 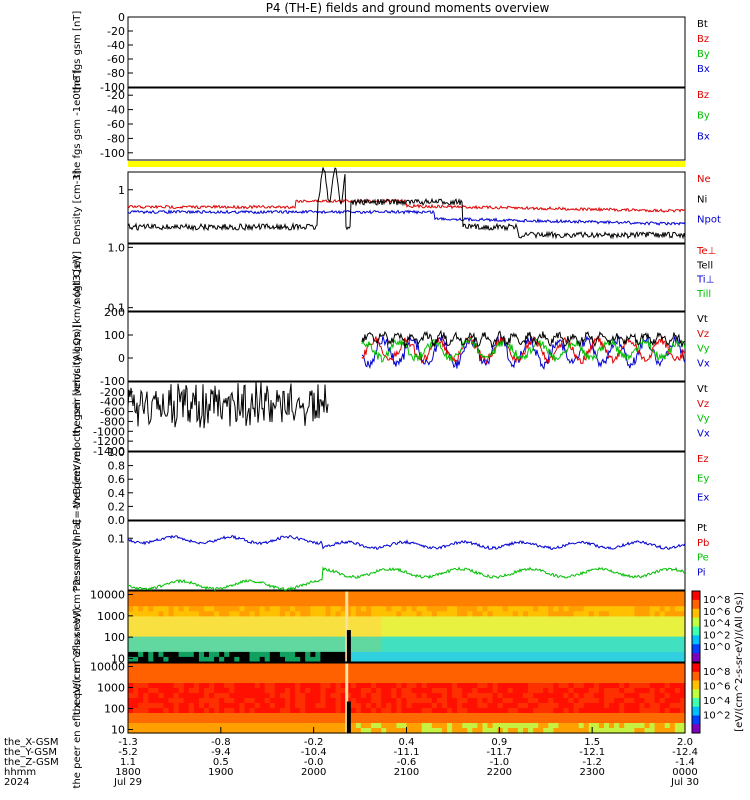 What do you see at coordinates (112, 412) in the screenshot?
I see `ytick-label-peer-velocity: -600` at bounding box center [112, 412].